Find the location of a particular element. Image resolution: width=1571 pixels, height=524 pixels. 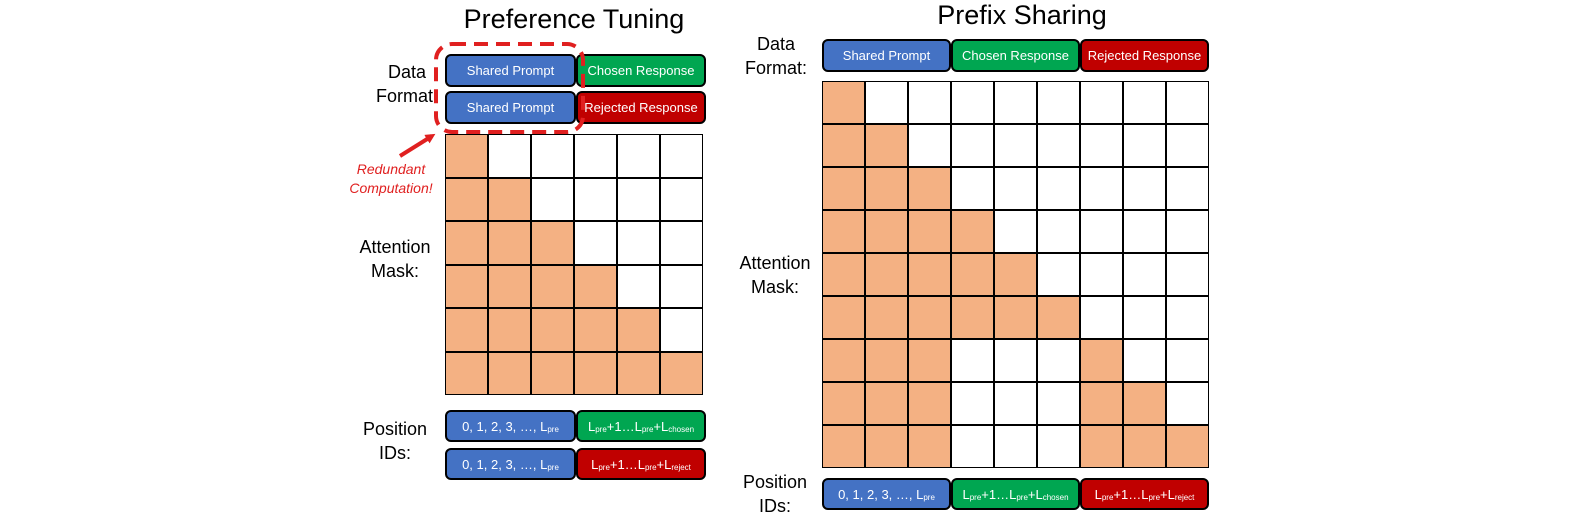

left-title: Preference Tuning is located at coordinates (574, 19).